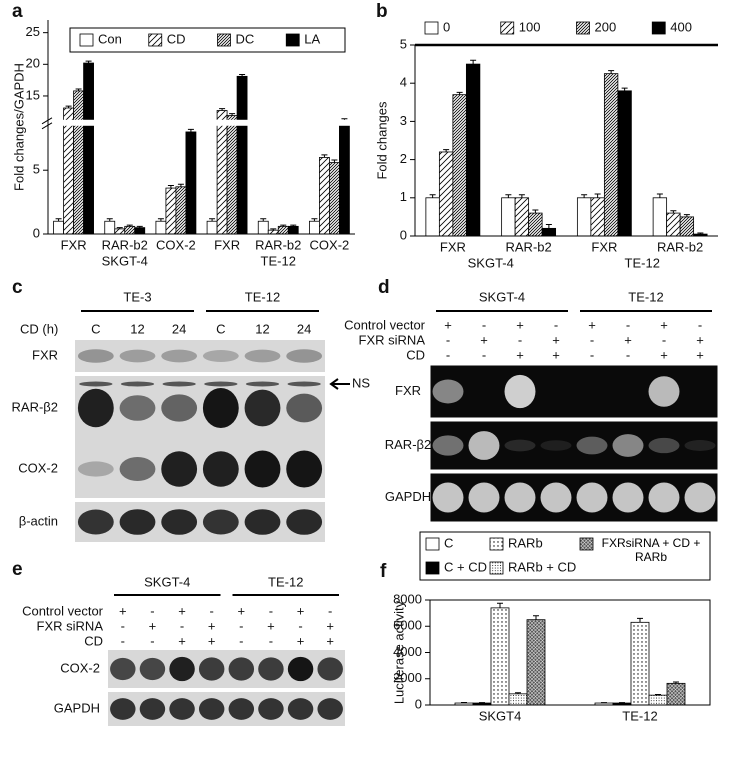 The image size is (729, 779). Describe the element at coordinates (651, 550) in the screenshot. I see `legend-label-box: FXRsiRNA + CD + RARb` at that location.